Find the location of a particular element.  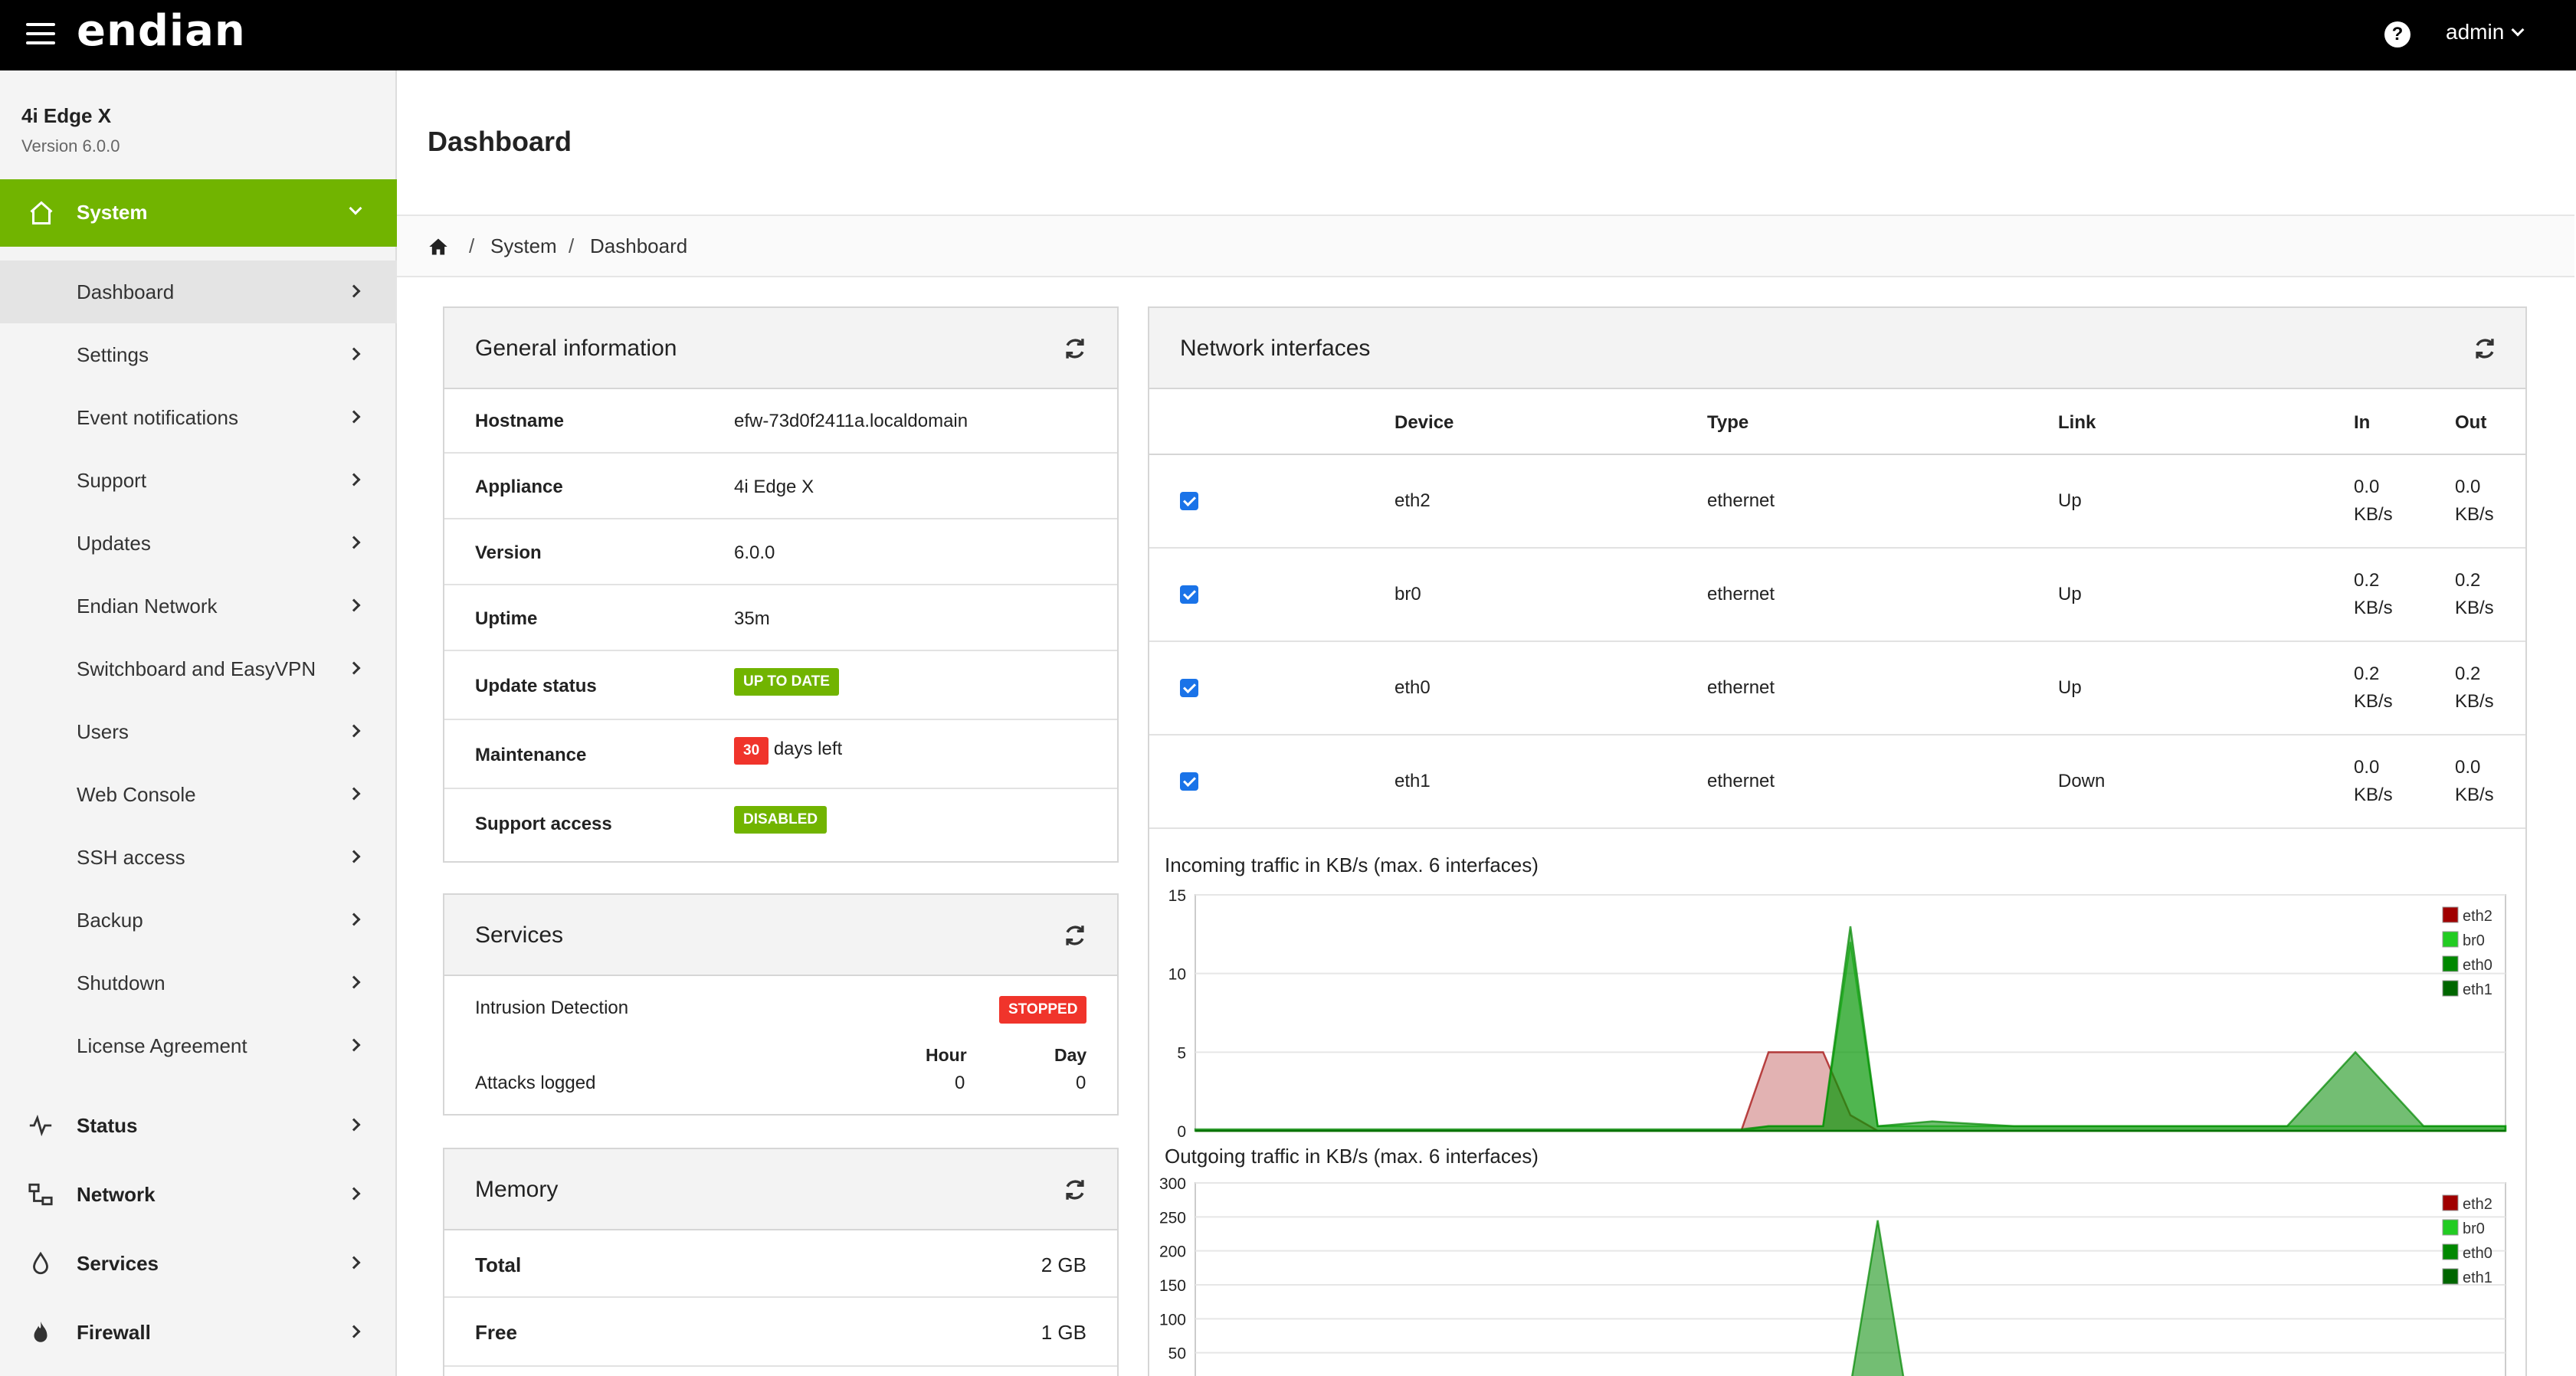

table-header: Device Type Link In Out is located at coordinates (1837, 422).